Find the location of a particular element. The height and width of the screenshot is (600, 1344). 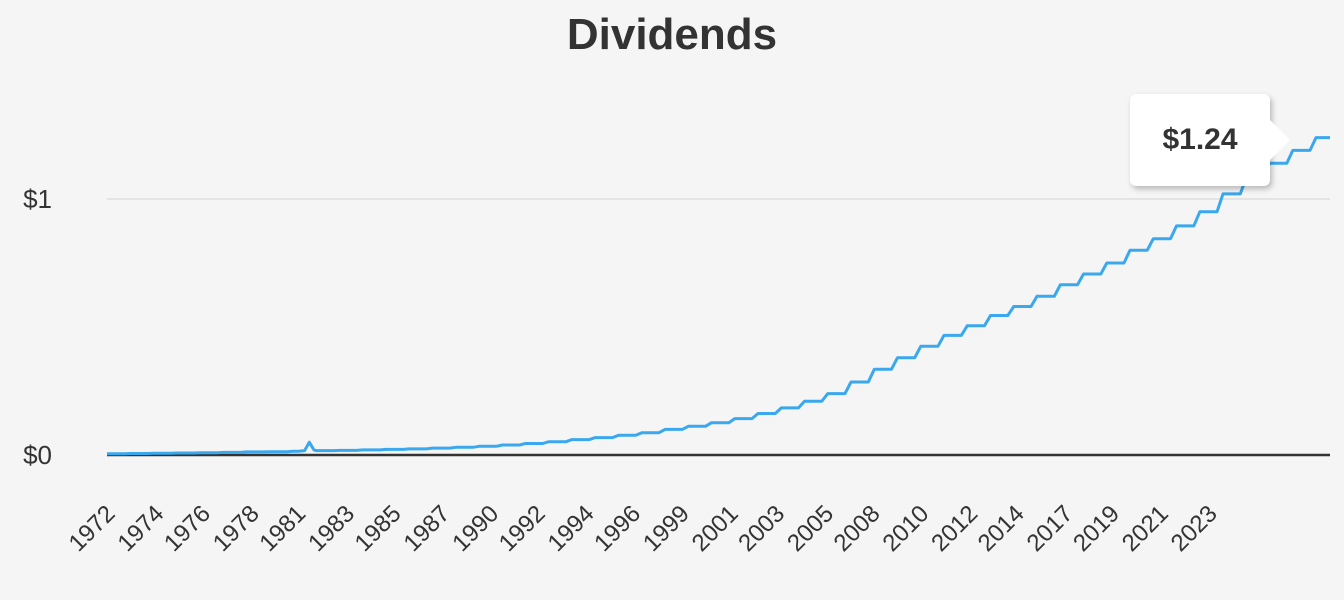

tooltip-pointer is located at coordinates (1279, 140).